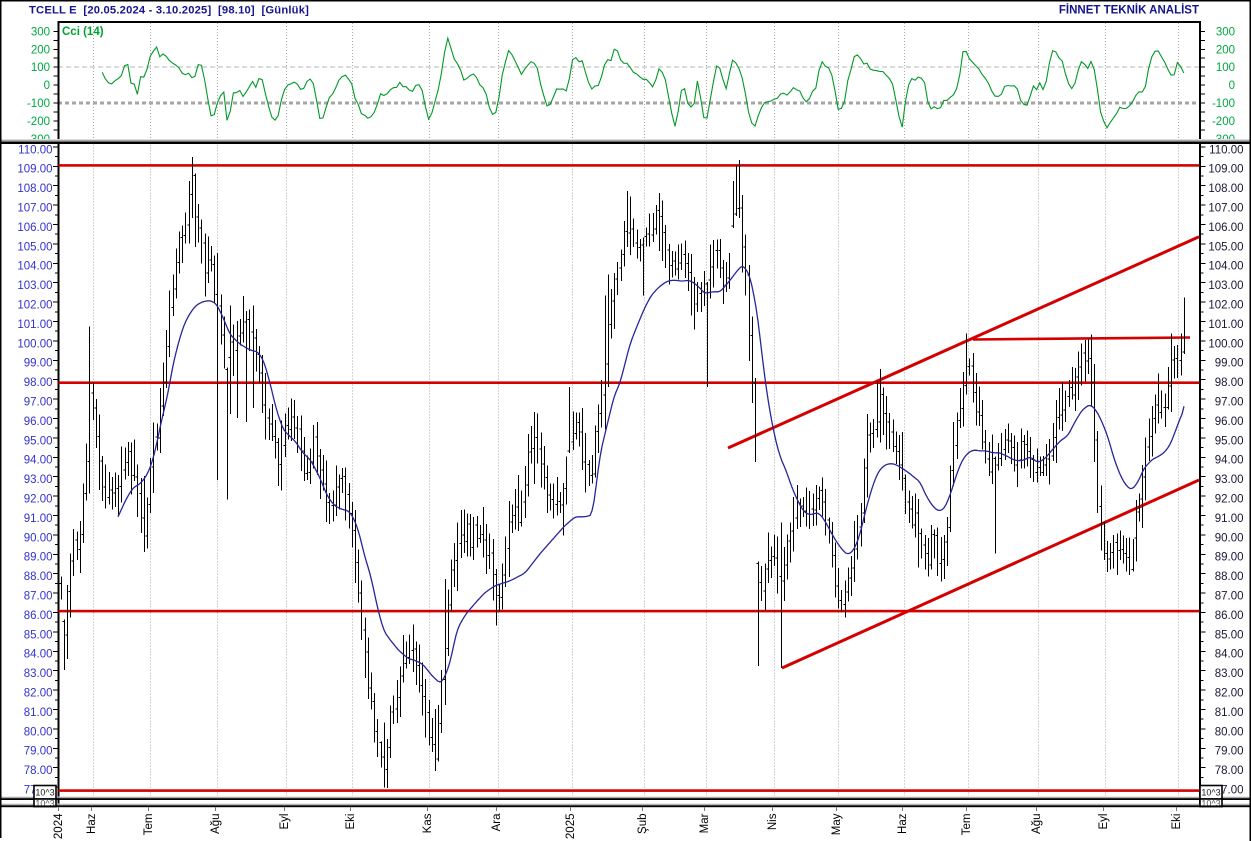 This screenshot has height=841, width=1251. I want to click on svg-text: 2025, so click(571, 827).